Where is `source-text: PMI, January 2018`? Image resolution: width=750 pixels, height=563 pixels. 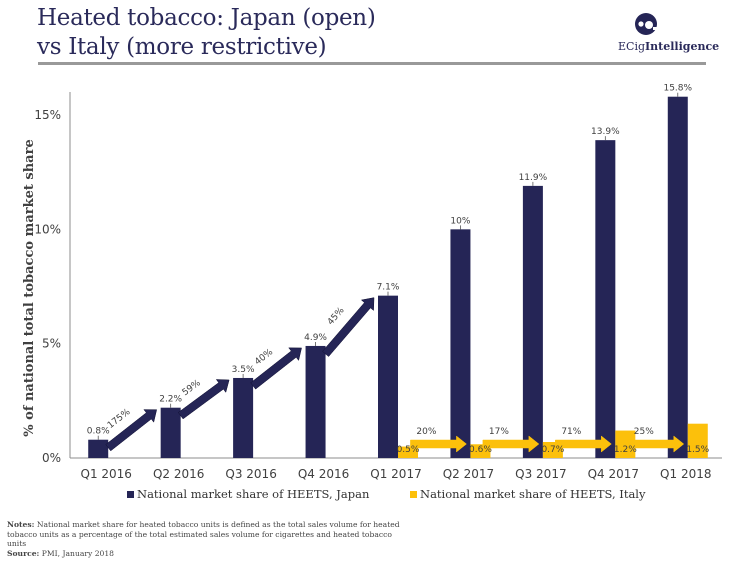 source-text: PMI, January 2018 is located at coordinates (78, 553).